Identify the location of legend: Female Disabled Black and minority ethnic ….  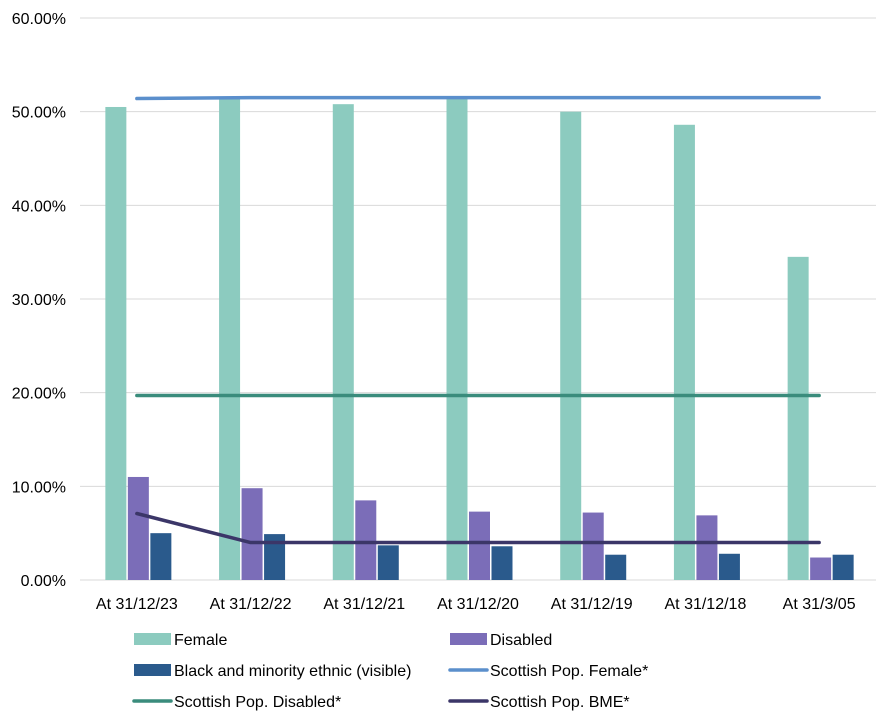
(390, 671).